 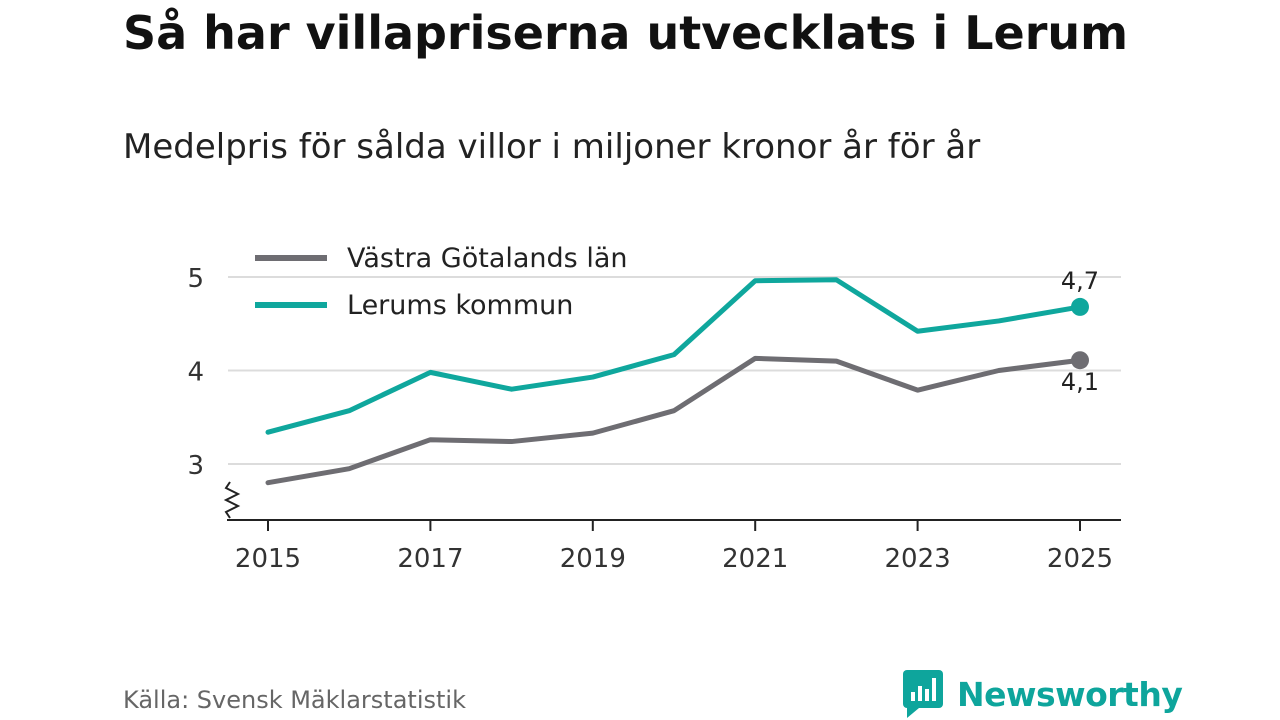 What do you see at coordinates (195, 466) in the screenshot?
I see `y-tick-label: 3` at bounding box center [195, 466].